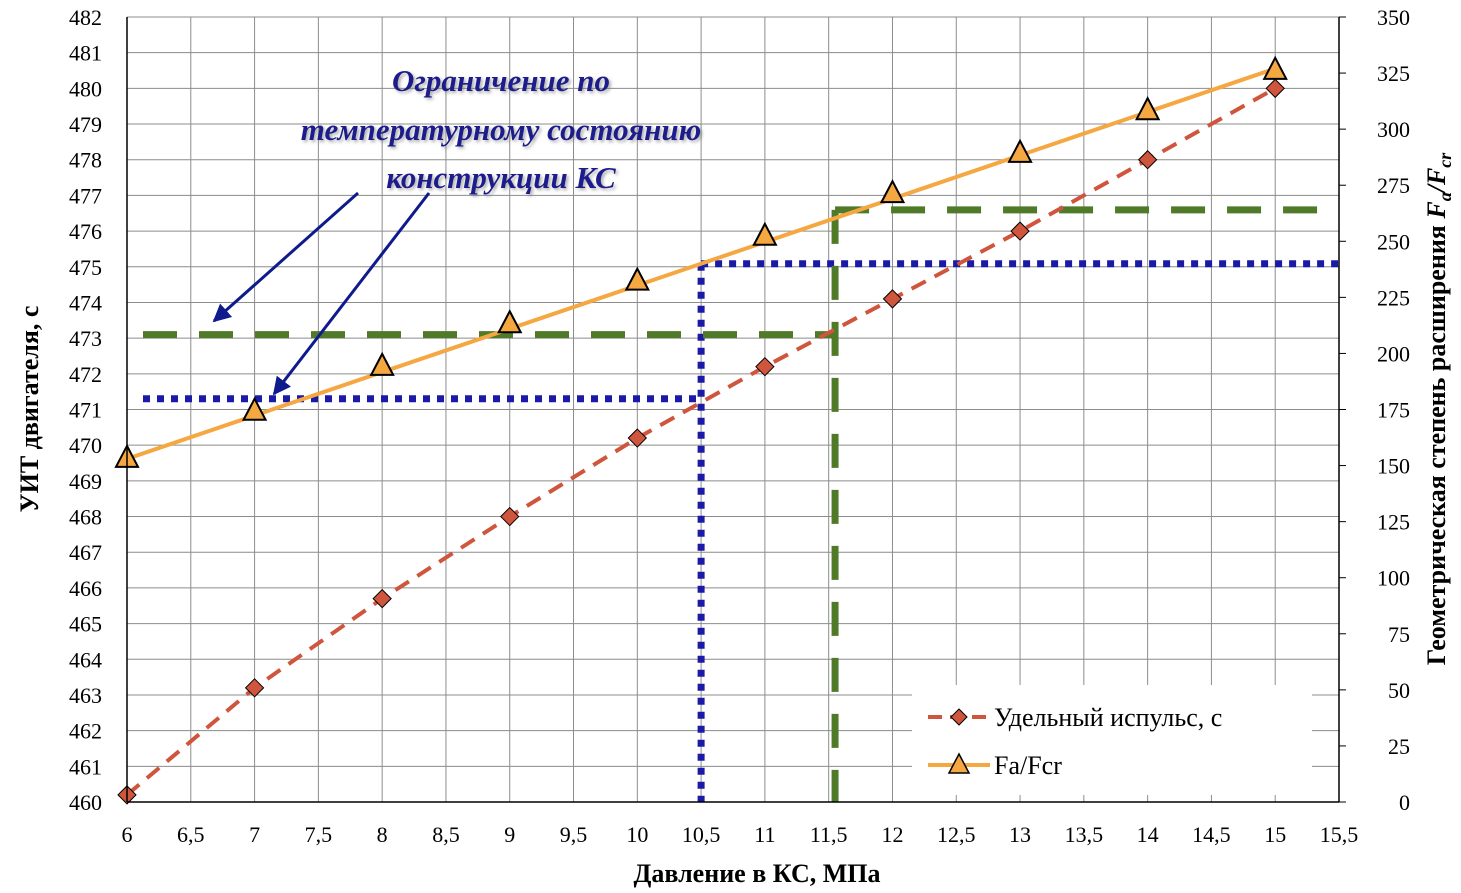 The image size is (1461, 893). I want to click on y-tick-label: 475, so click(85, 267).